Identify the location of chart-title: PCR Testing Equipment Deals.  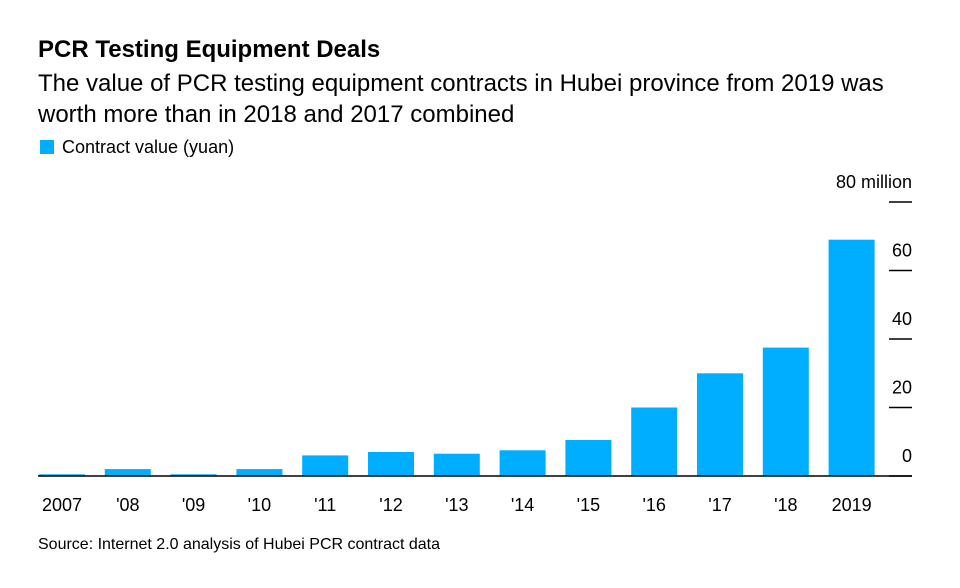
(209, 49).